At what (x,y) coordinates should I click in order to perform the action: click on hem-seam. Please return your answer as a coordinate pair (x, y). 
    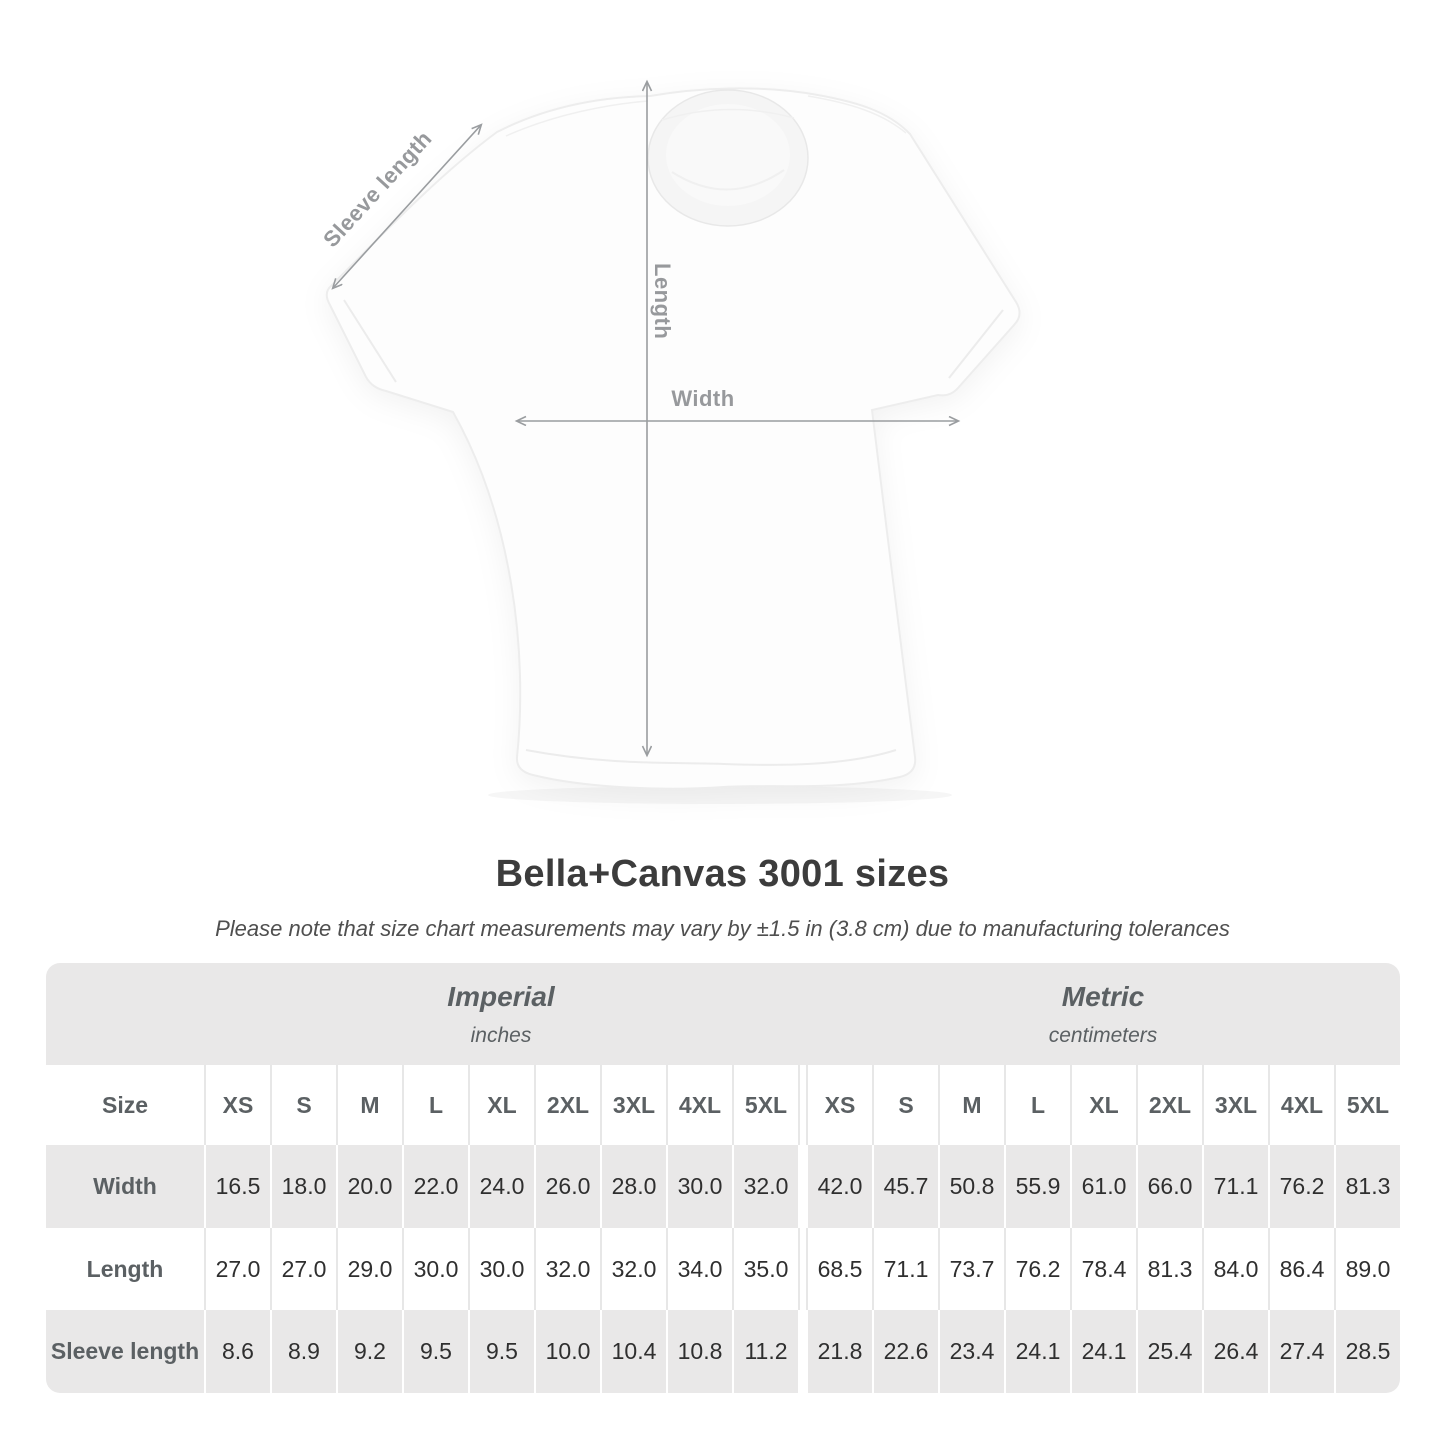
    Looking at the image, I should click on (711, 757).